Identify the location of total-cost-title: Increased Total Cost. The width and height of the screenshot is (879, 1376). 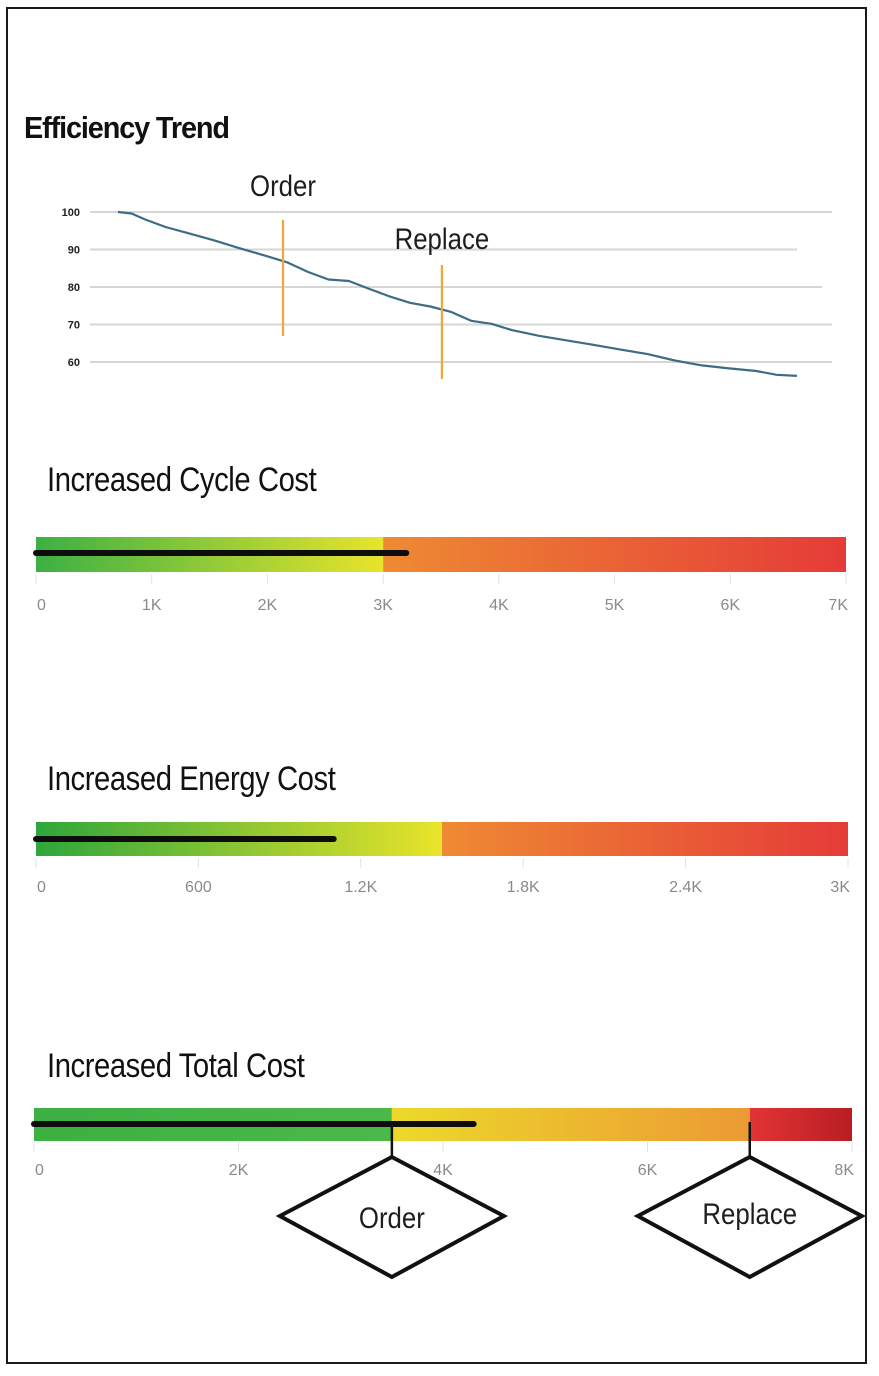
(176, 1066).